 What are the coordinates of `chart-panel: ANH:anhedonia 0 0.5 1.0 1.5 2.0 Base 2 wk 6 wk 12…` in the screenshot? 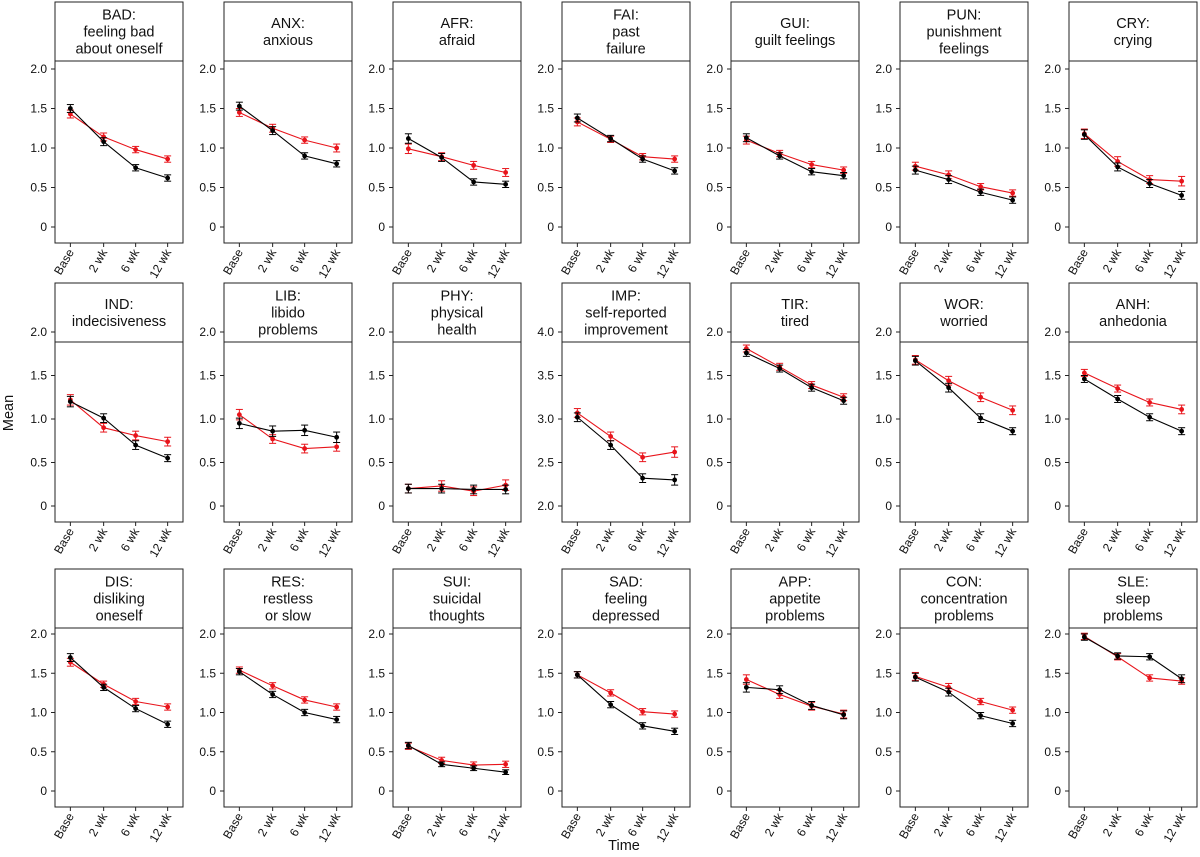 It's located at (1121, 421).